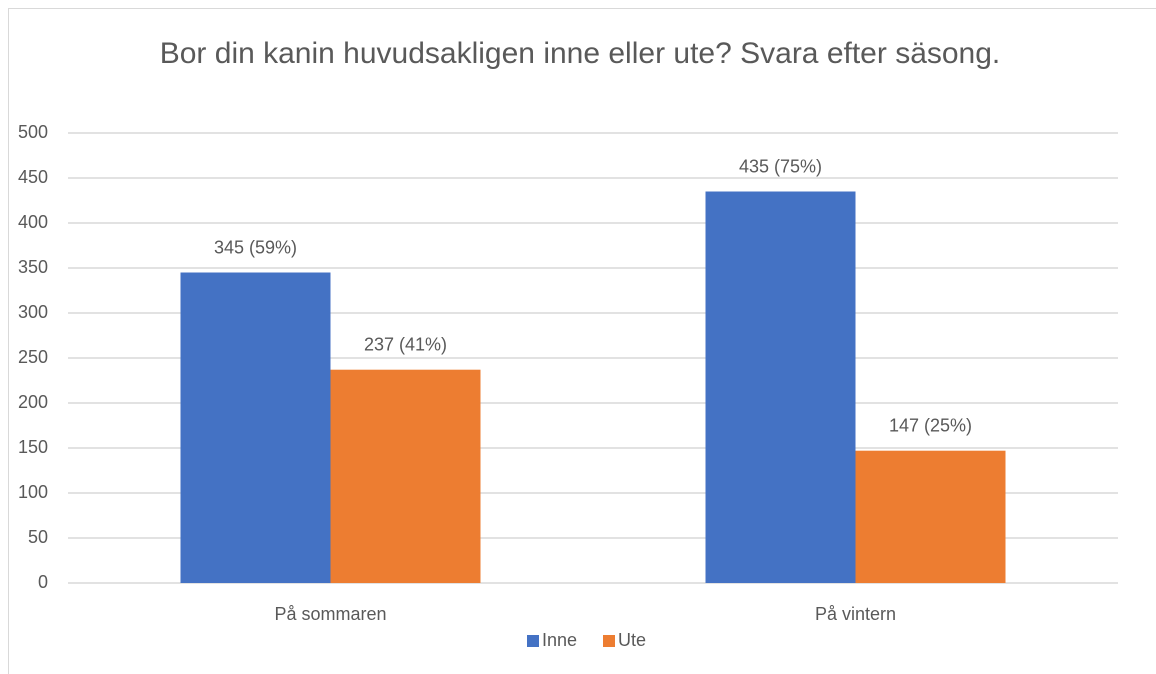 The height and width of the screenshot is (674, 1156). What do you see at coordinates (255, 247) in the screenshot?
I see `data-label: 345 (59%)` at bounding box center [255, 247].